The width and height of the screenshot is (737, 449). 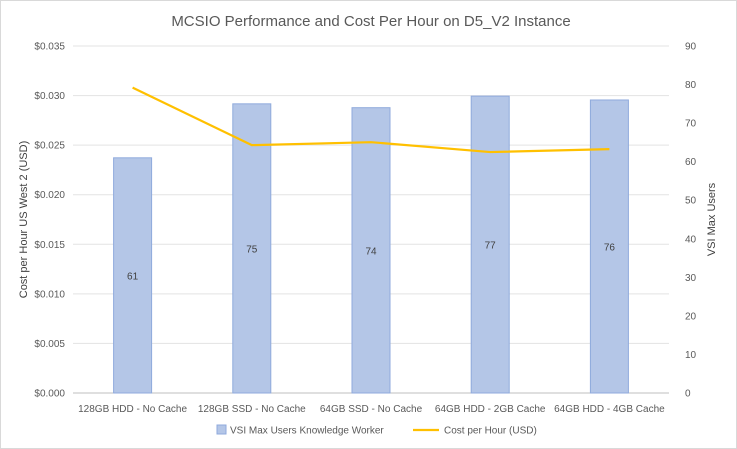 What do you see at coordinates (691, 85) in the screenshot?
I see `y2-tick-label: 80` at bounding box center [691, 85].